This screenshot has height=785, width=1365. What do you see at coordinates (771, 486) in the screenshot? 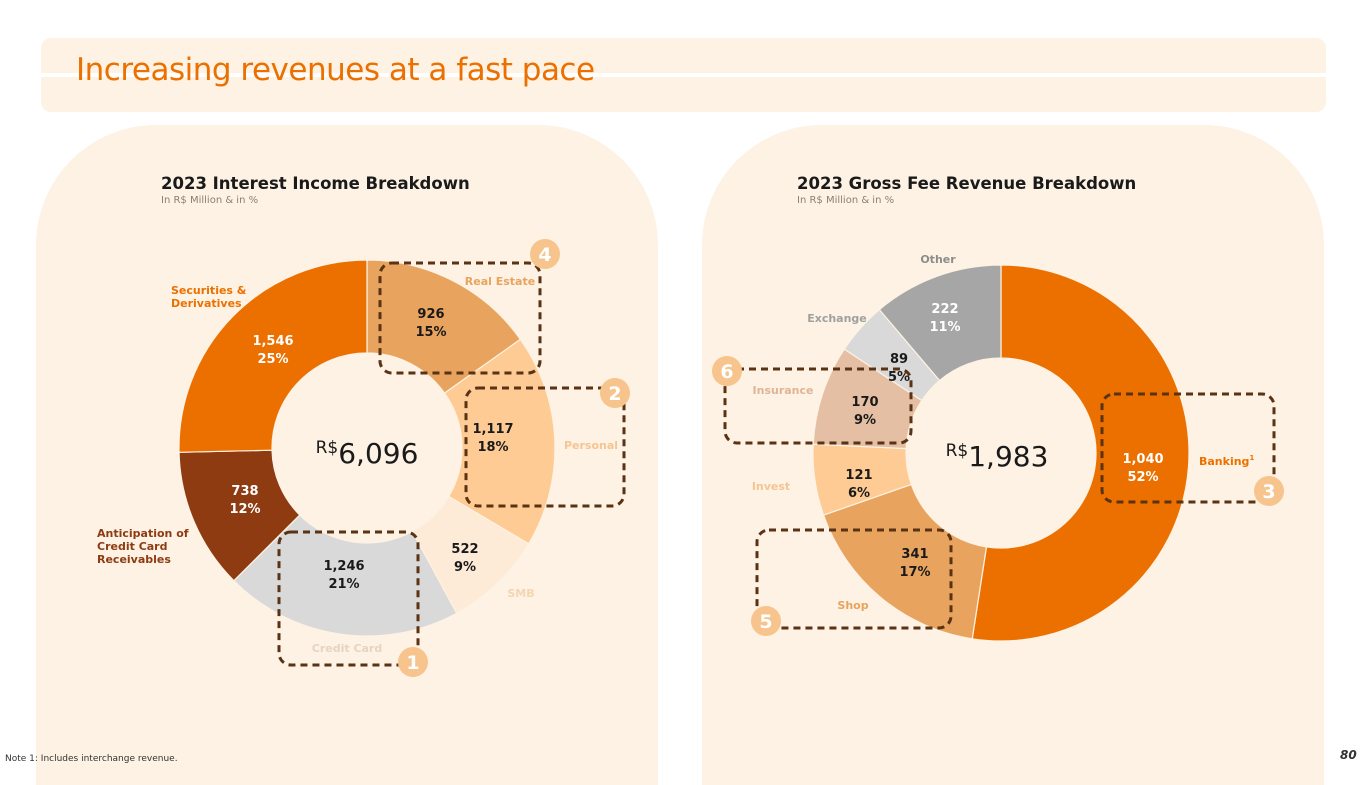
I see `category-label-invest: Invest` at bounding box center [771, 486].